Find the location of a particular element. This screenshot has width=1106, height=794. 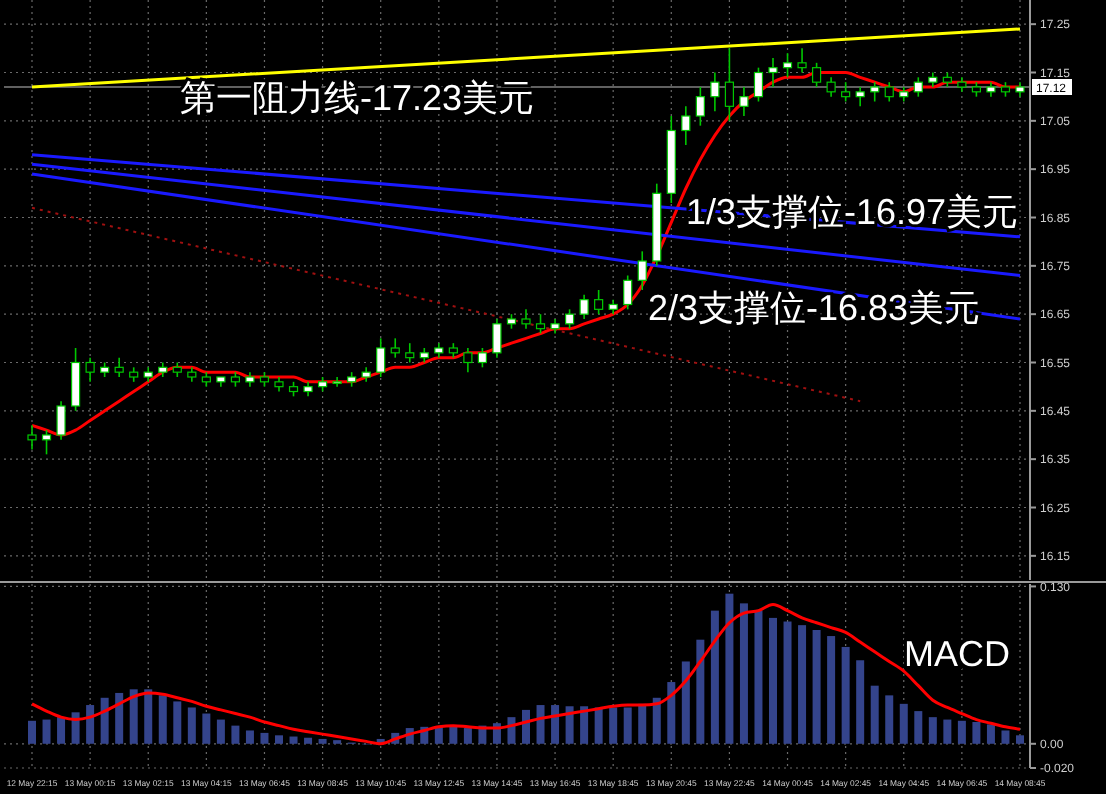

annotation: 第一阻力线-17.23美元 is located at coordinates (357, 98).